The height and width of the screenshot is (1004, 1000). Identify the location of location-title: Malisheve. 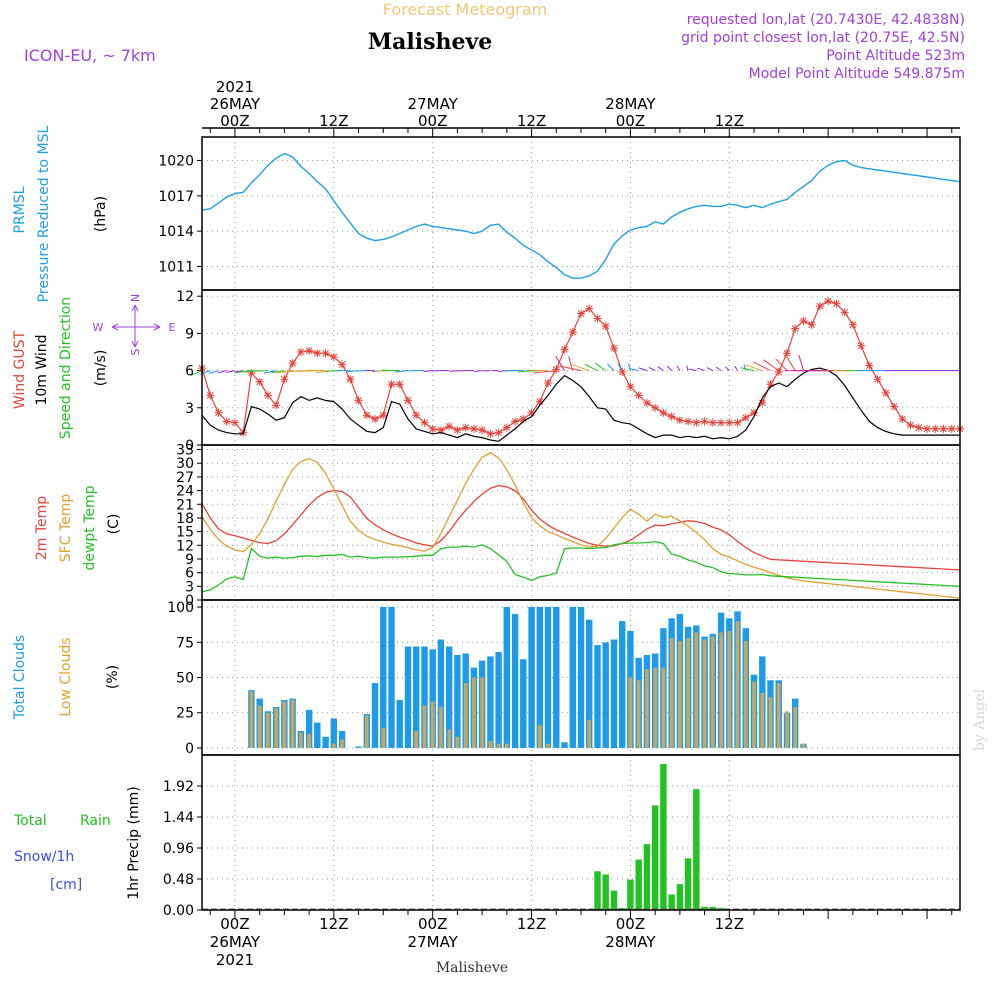
(430, 42).